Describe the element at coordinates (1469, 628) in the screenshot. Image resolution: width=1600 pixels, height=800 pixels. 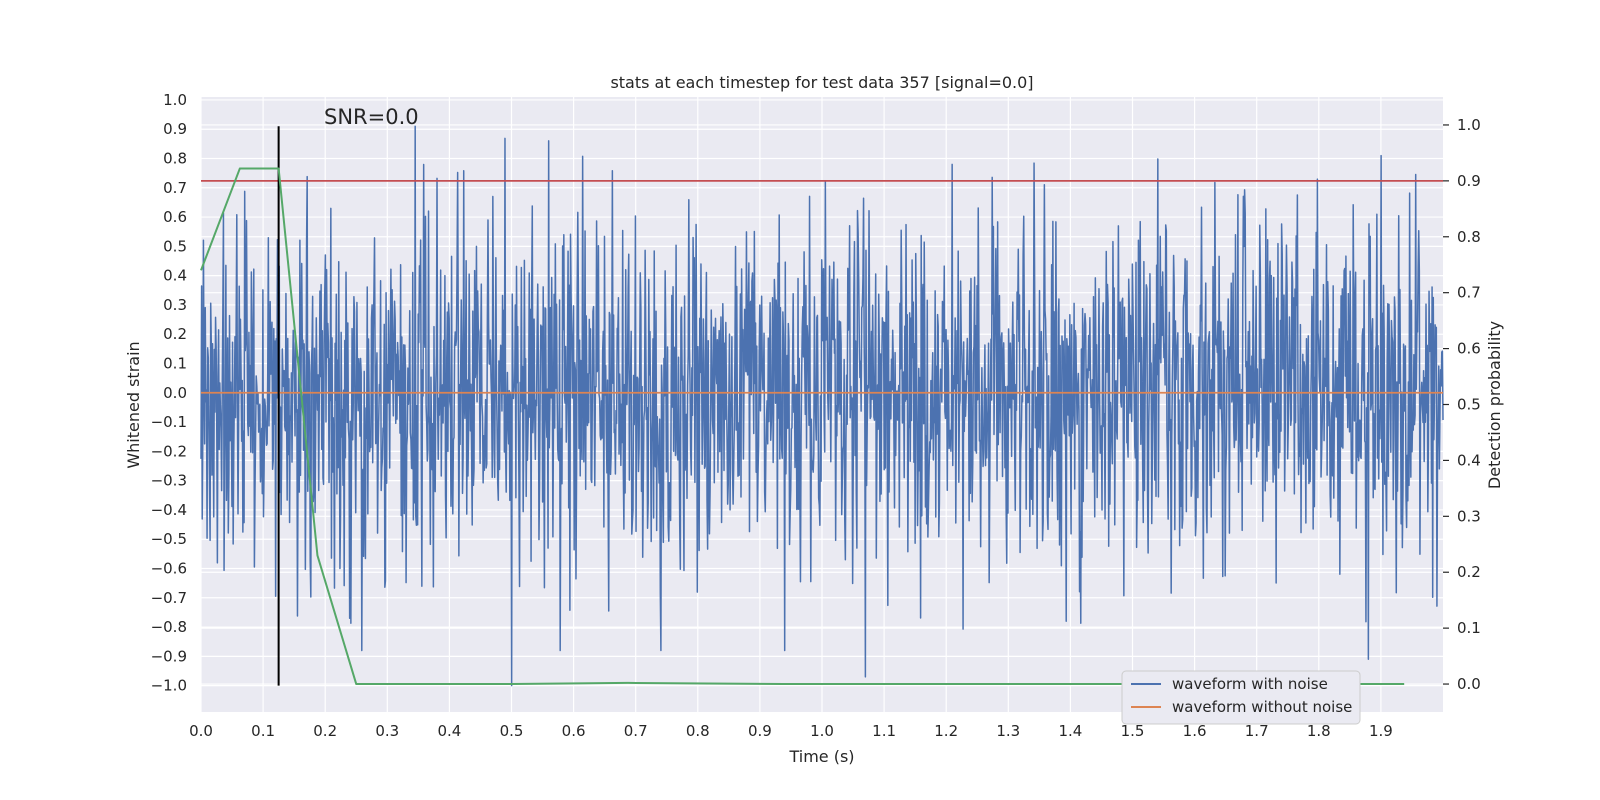
I see `y2-tick-label: 0.1` at that location.